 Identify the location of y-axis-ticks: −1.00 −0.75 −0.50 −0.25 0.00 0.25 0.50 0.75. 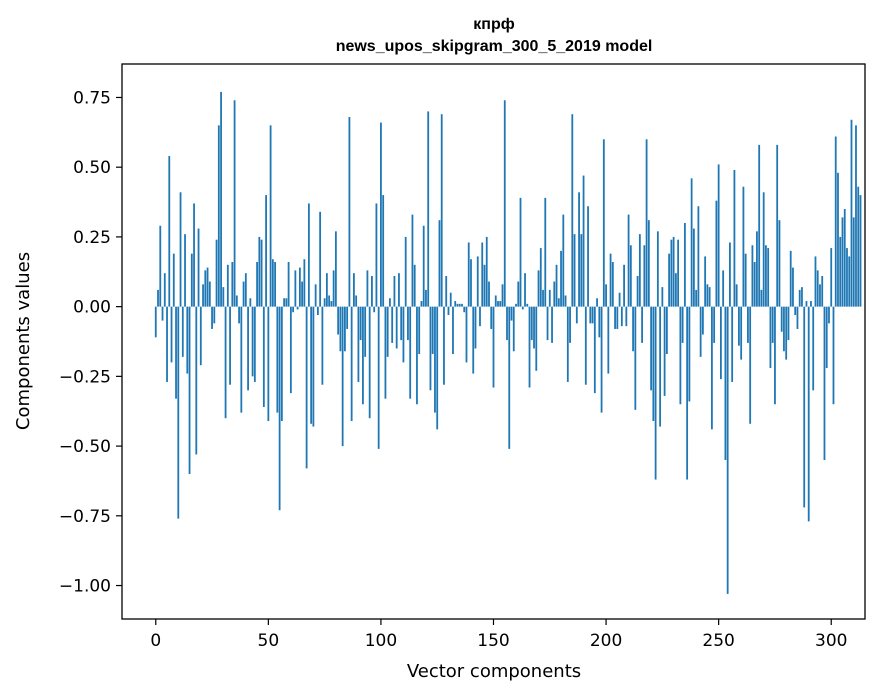
(90, 342).